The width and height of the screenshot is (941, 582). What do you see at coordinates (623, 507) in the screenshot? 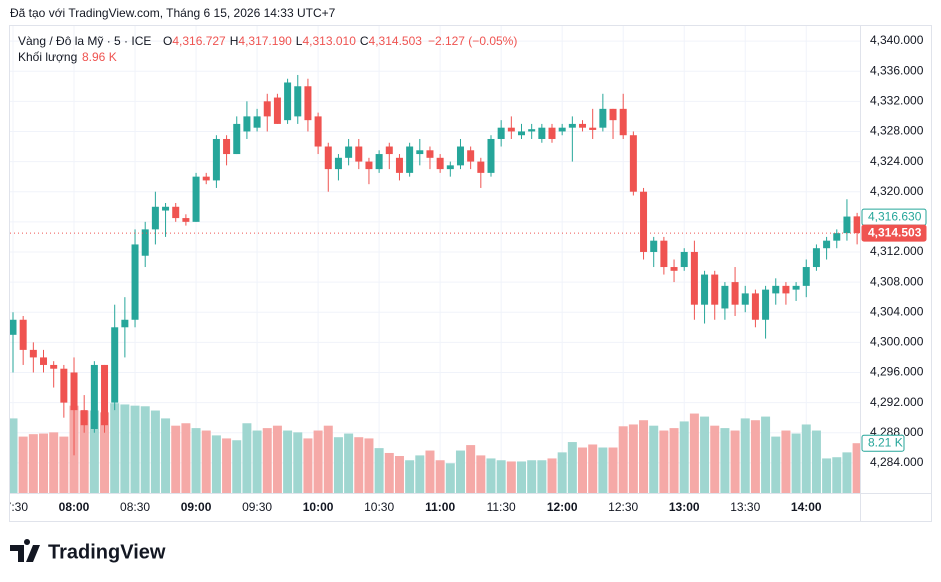
I see `x-tick-label: 12:30` at bounding box center [623, 507].